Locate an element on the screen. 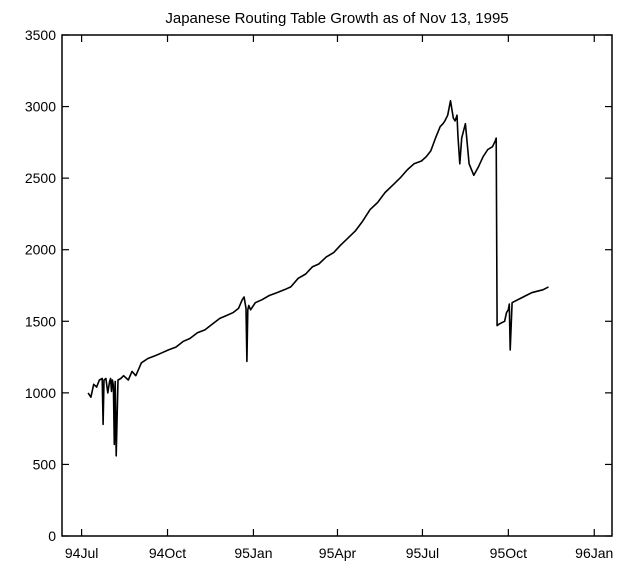  x-tick-label: 95Oct is located at coordinates (508, 553).